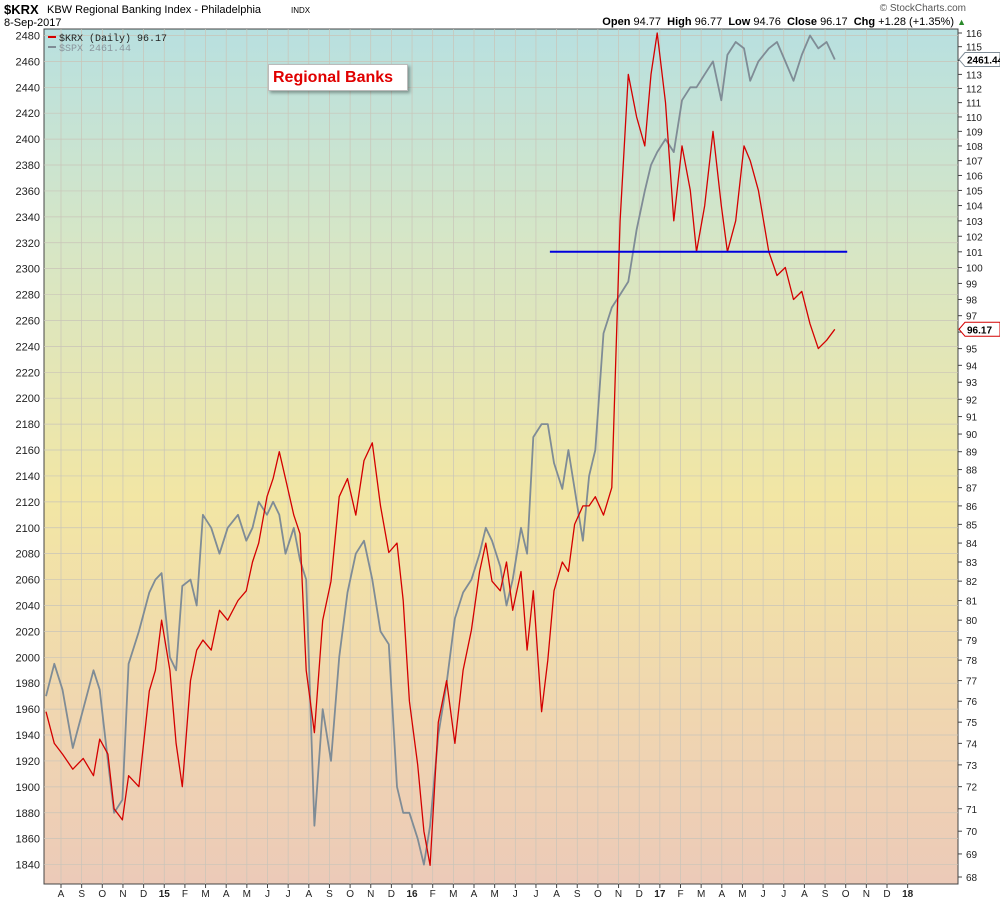 Image resolution: width=1000 pixels, height=900 pixels. What do you see at coordinates (28, 840) in the screenshot?
I see `left-tick-label: 1860` at bounding box center [28, 840].